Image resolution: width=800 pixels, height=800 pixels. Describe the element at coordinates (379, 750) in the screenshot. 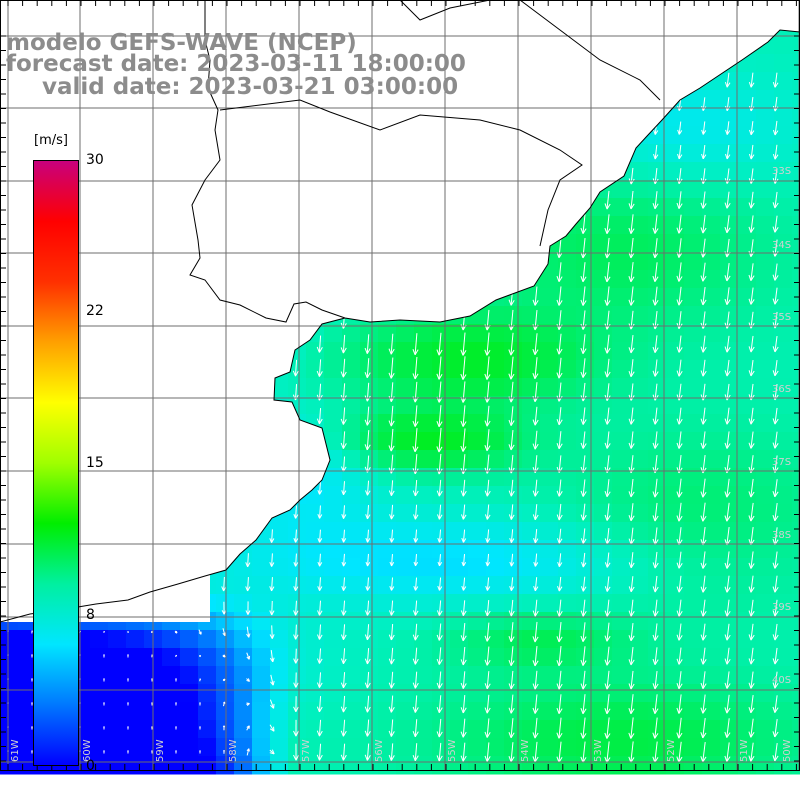

I see `lon-label: 56W` at that location.